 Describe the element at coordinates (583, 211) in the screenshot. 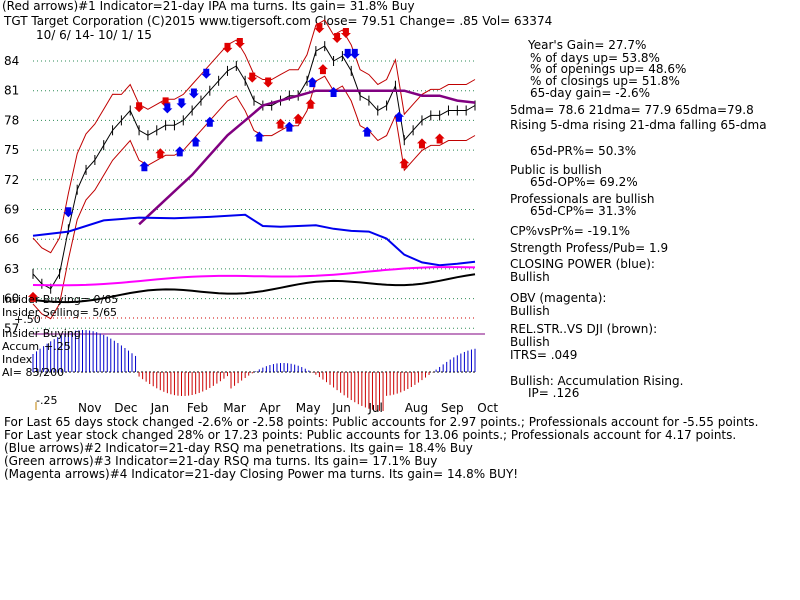

I see `cp-pct: 65d-CP%= 31.3%` at that location.